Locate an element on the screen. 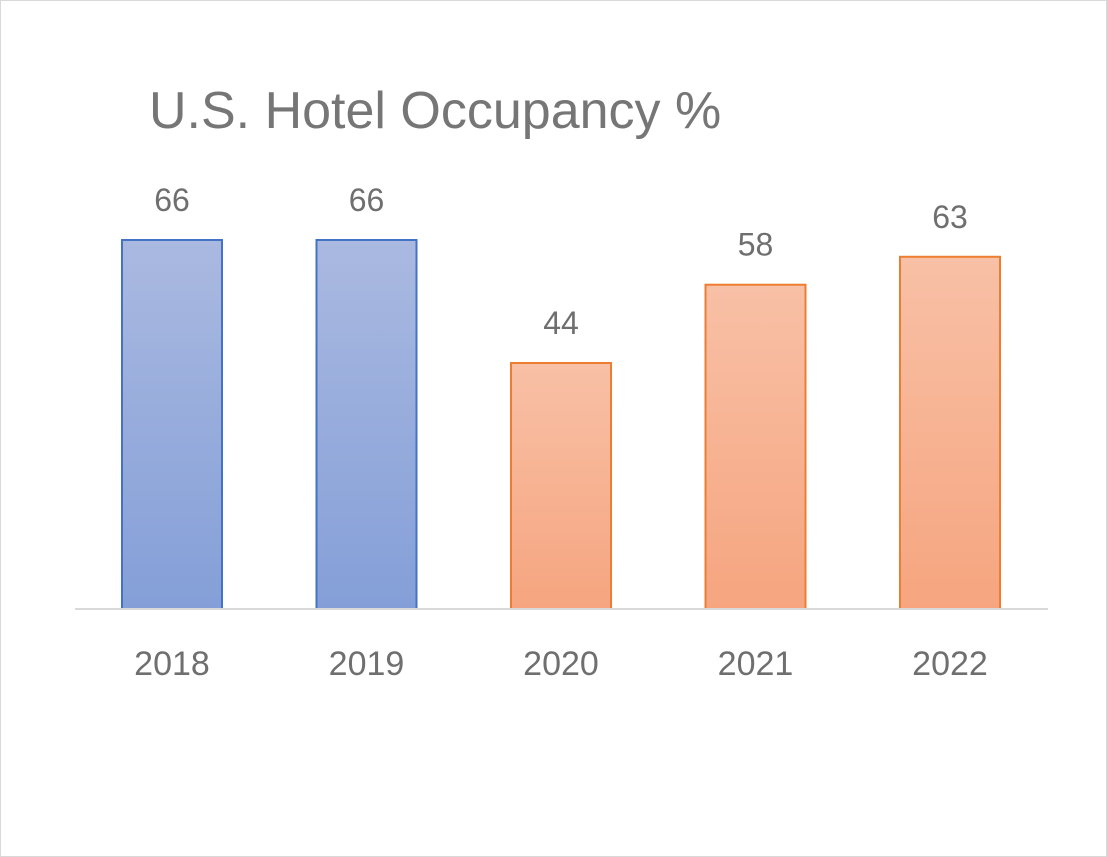 Image resolution: width=1107 pixels, height=857 pixels. x-tick-label-2020: 2020 is located at coordinates (561, 664).